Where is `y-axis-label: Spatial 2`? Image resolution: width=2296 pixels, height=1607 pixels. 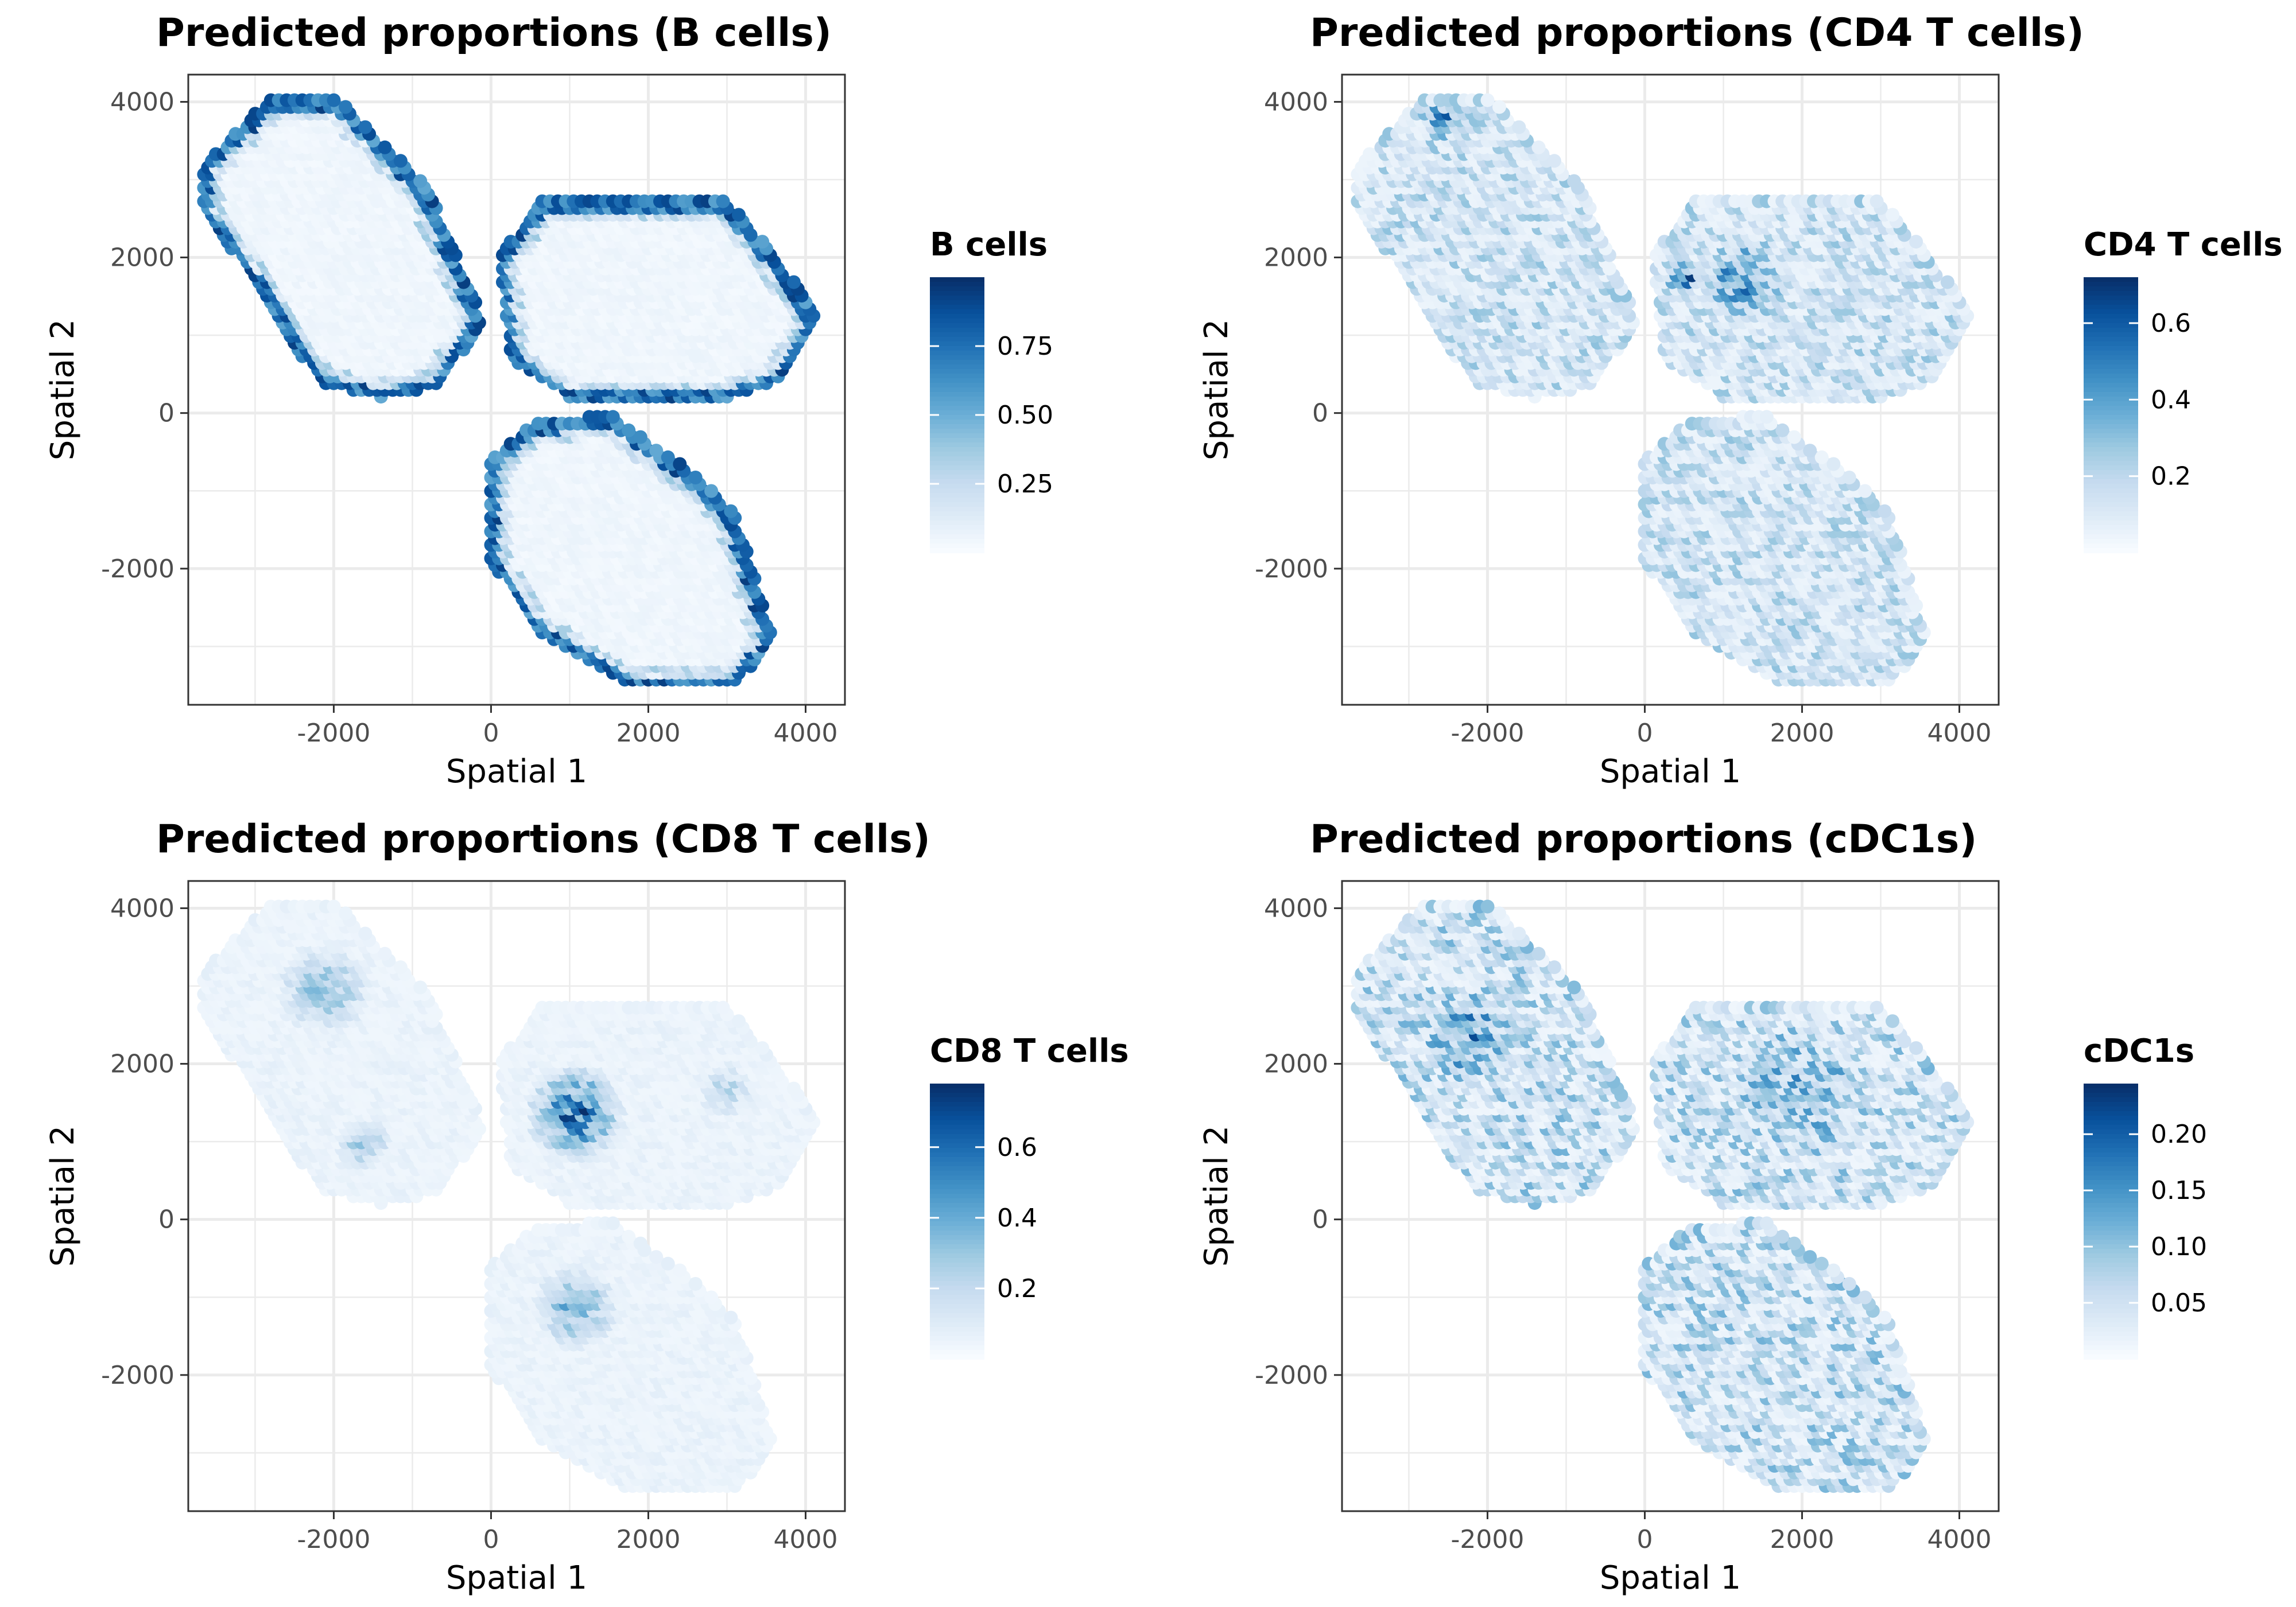
y-axis-label: Spatial 2 is located at coordinates (63, 389).